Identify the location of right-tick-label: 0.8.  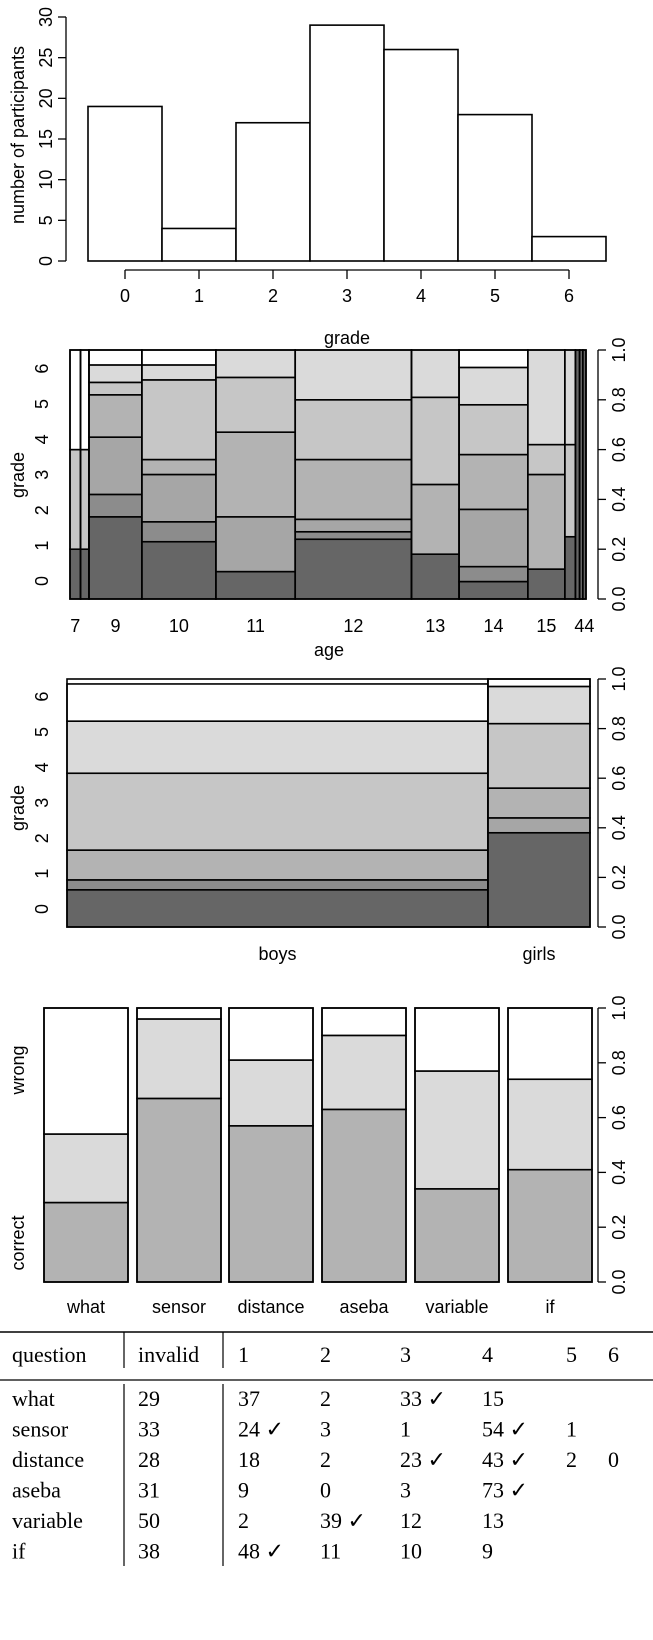
(619, 728).